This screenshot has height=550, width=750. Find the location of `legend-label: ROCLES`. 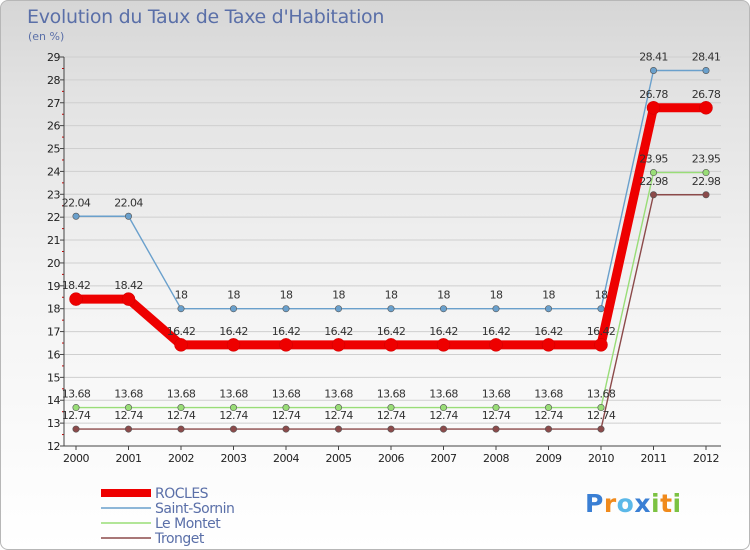

legend-label: ROCLES is located at coordinates (182, 494).